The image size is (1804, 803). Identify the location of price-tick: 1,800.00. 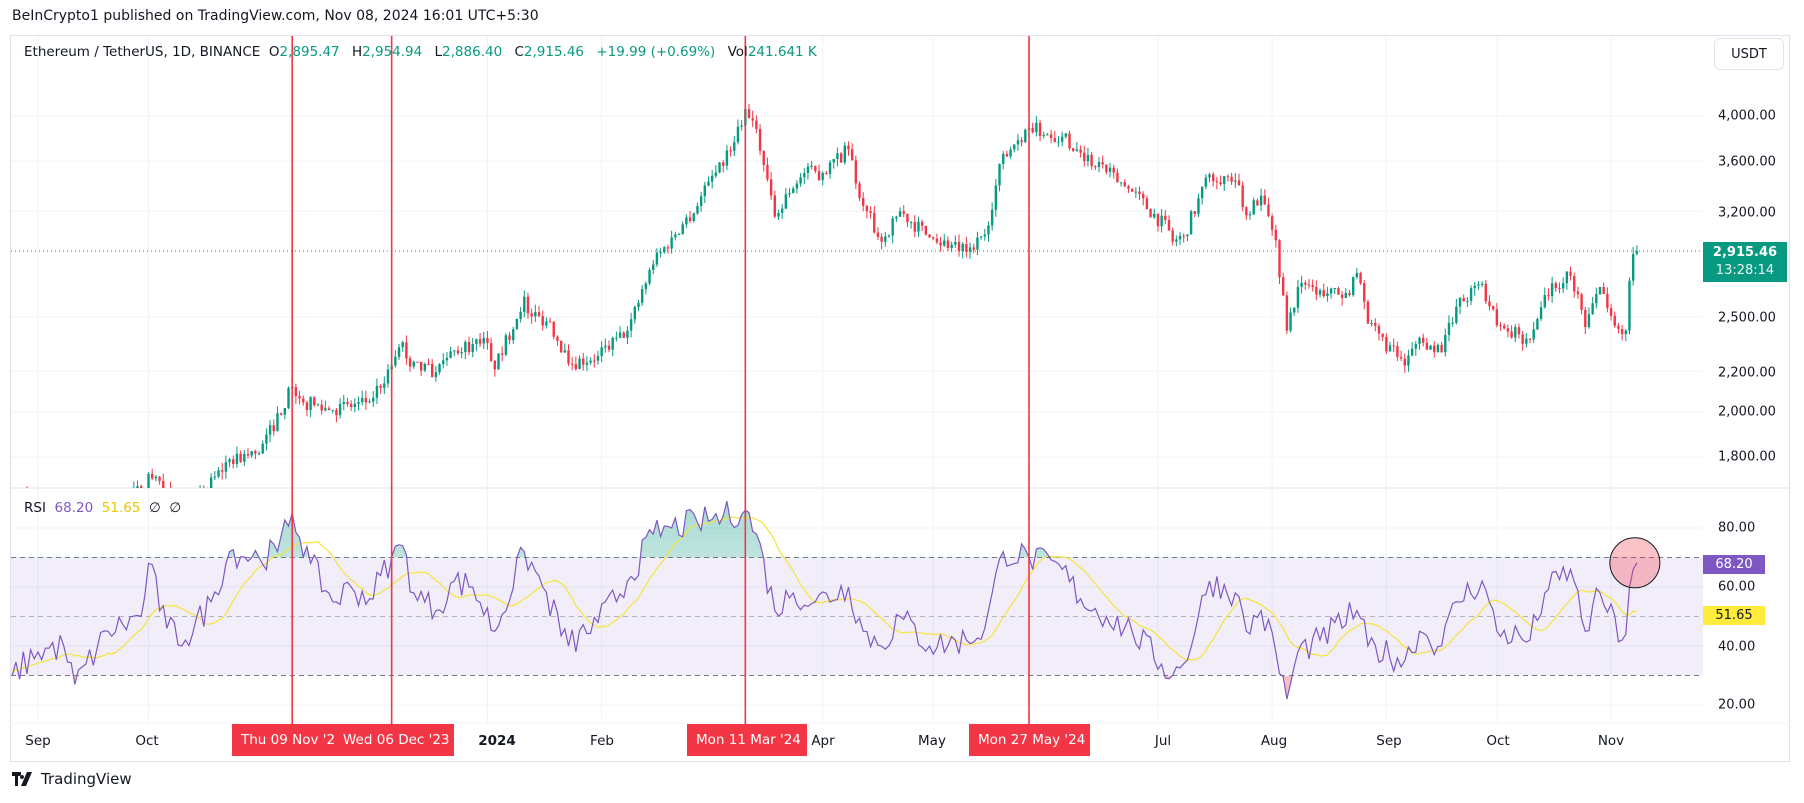
(1747, 457).